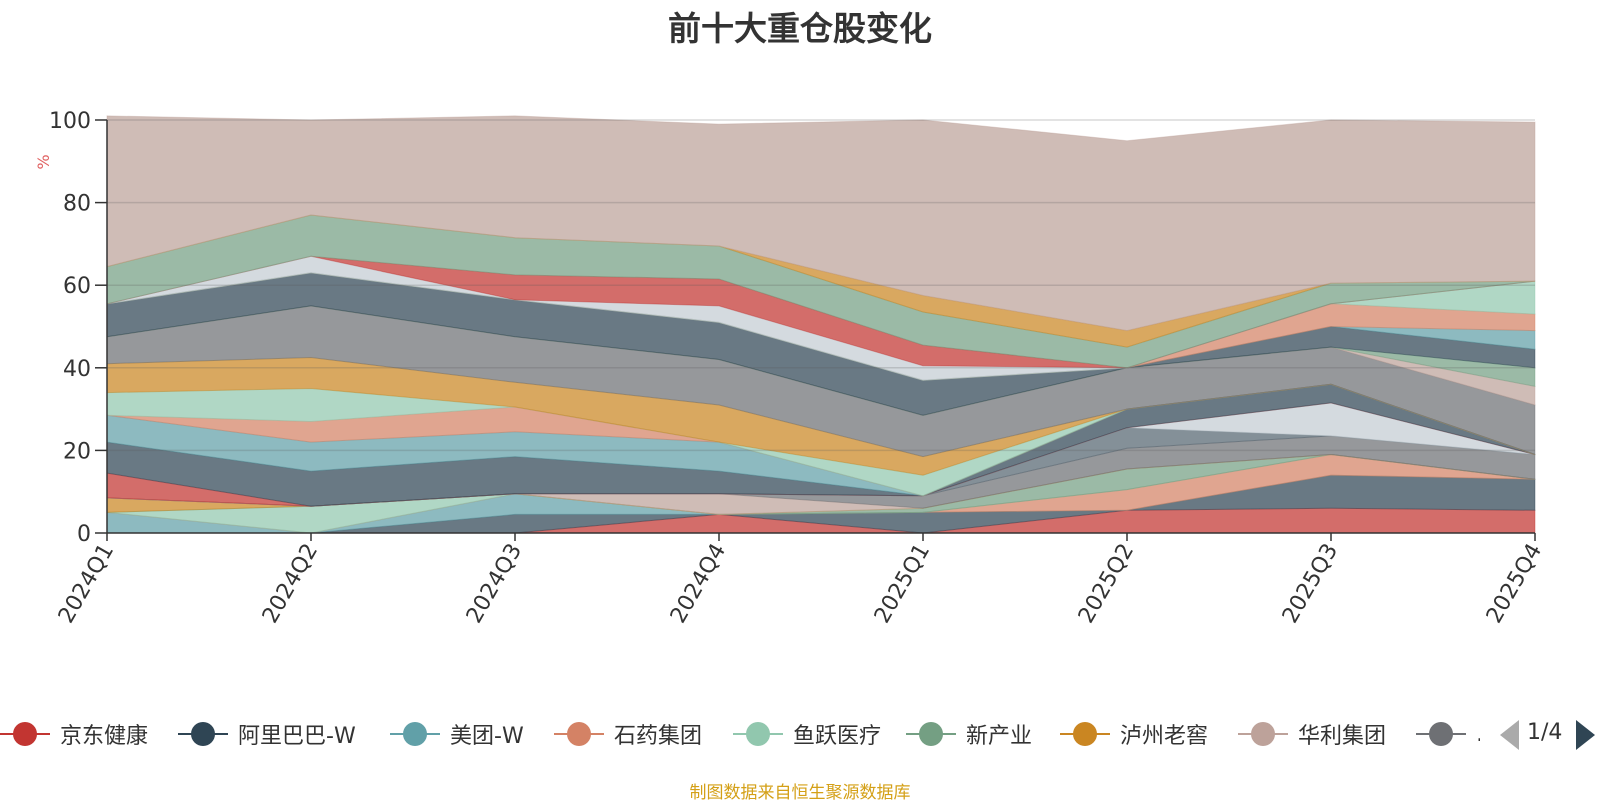  Describe the element at coordinates (84, 534) in the screenshot. I see `y-tick-label: 0` at that location.